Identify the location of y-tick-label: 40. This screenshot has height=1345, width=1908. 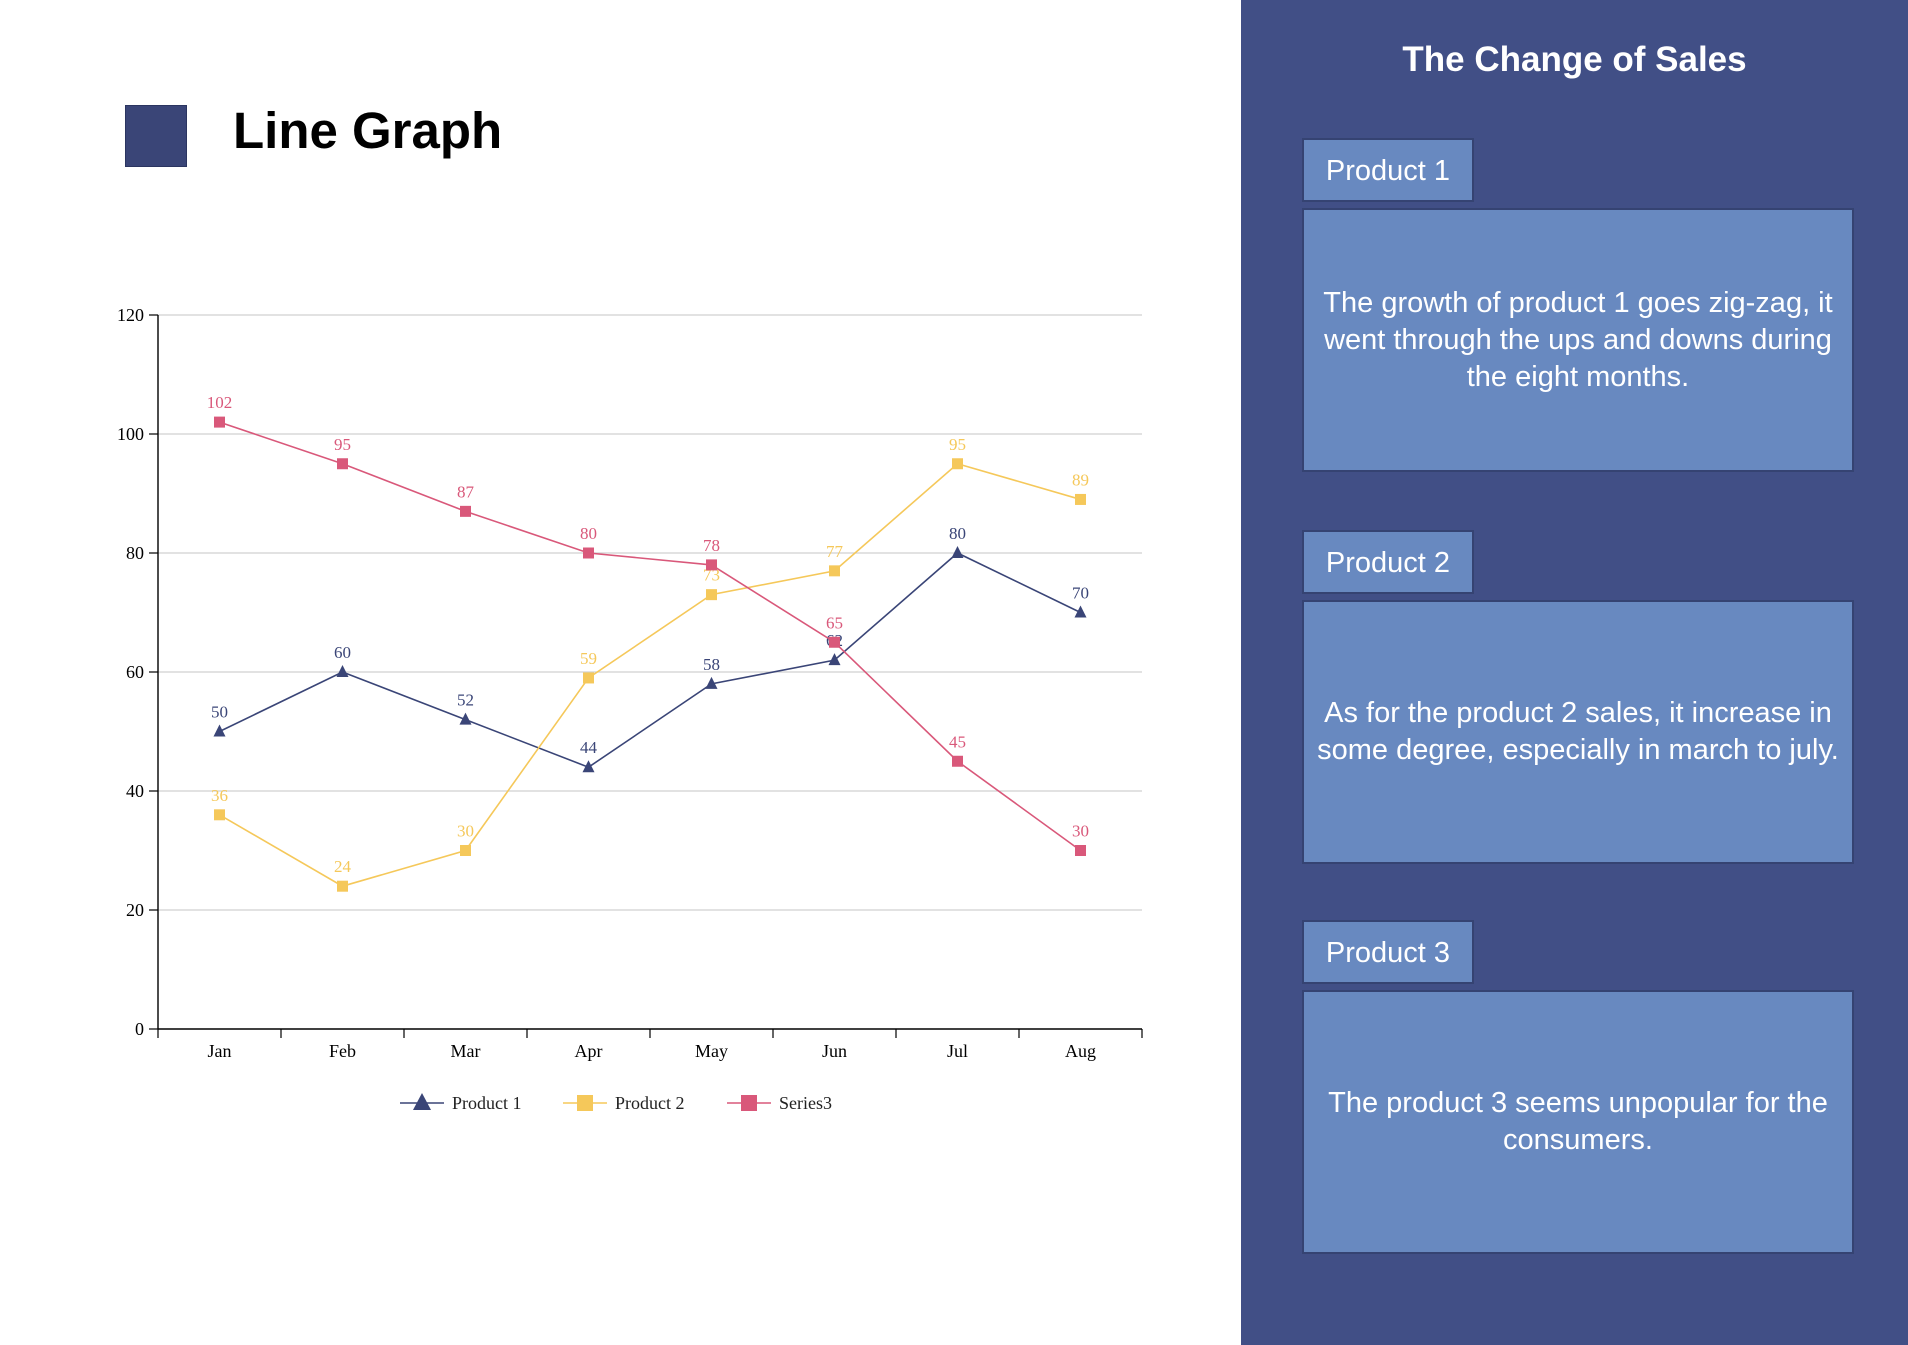
(135, 791).